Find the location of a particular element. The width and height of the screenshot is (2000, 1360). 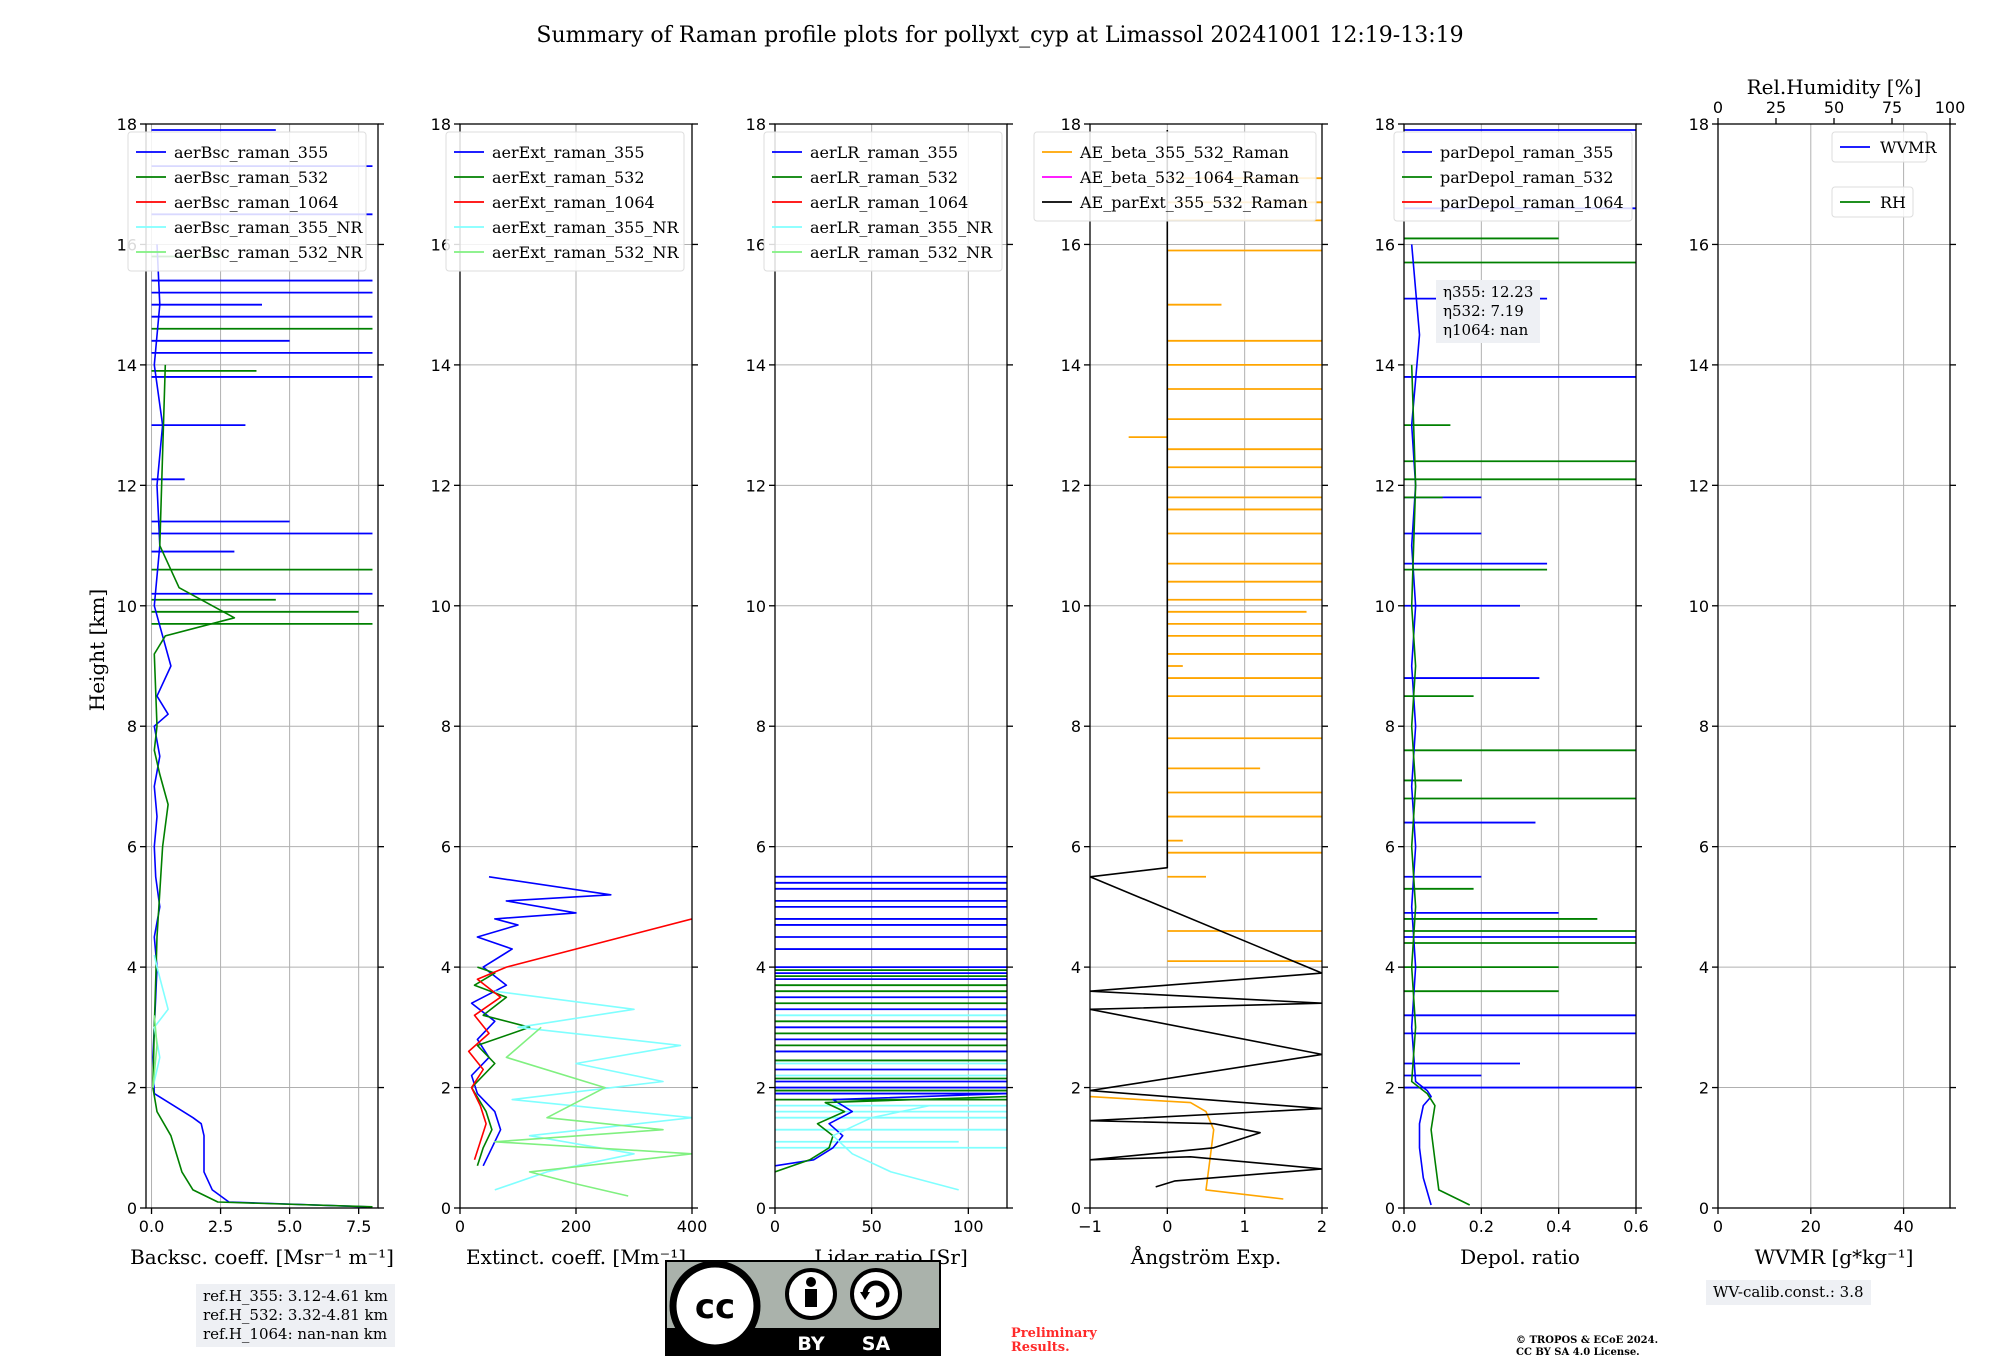

series-AE_parExt_355_532_Raman is located at coordinates (1206, 659).